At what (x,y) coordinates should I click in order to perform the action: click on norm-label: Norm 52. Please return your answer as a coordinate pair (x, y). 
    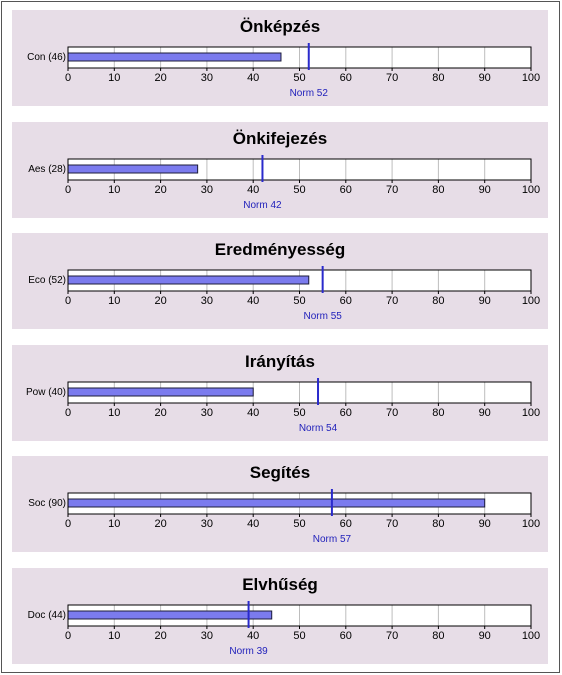
    Looking at the image, I should click on (309, 93).